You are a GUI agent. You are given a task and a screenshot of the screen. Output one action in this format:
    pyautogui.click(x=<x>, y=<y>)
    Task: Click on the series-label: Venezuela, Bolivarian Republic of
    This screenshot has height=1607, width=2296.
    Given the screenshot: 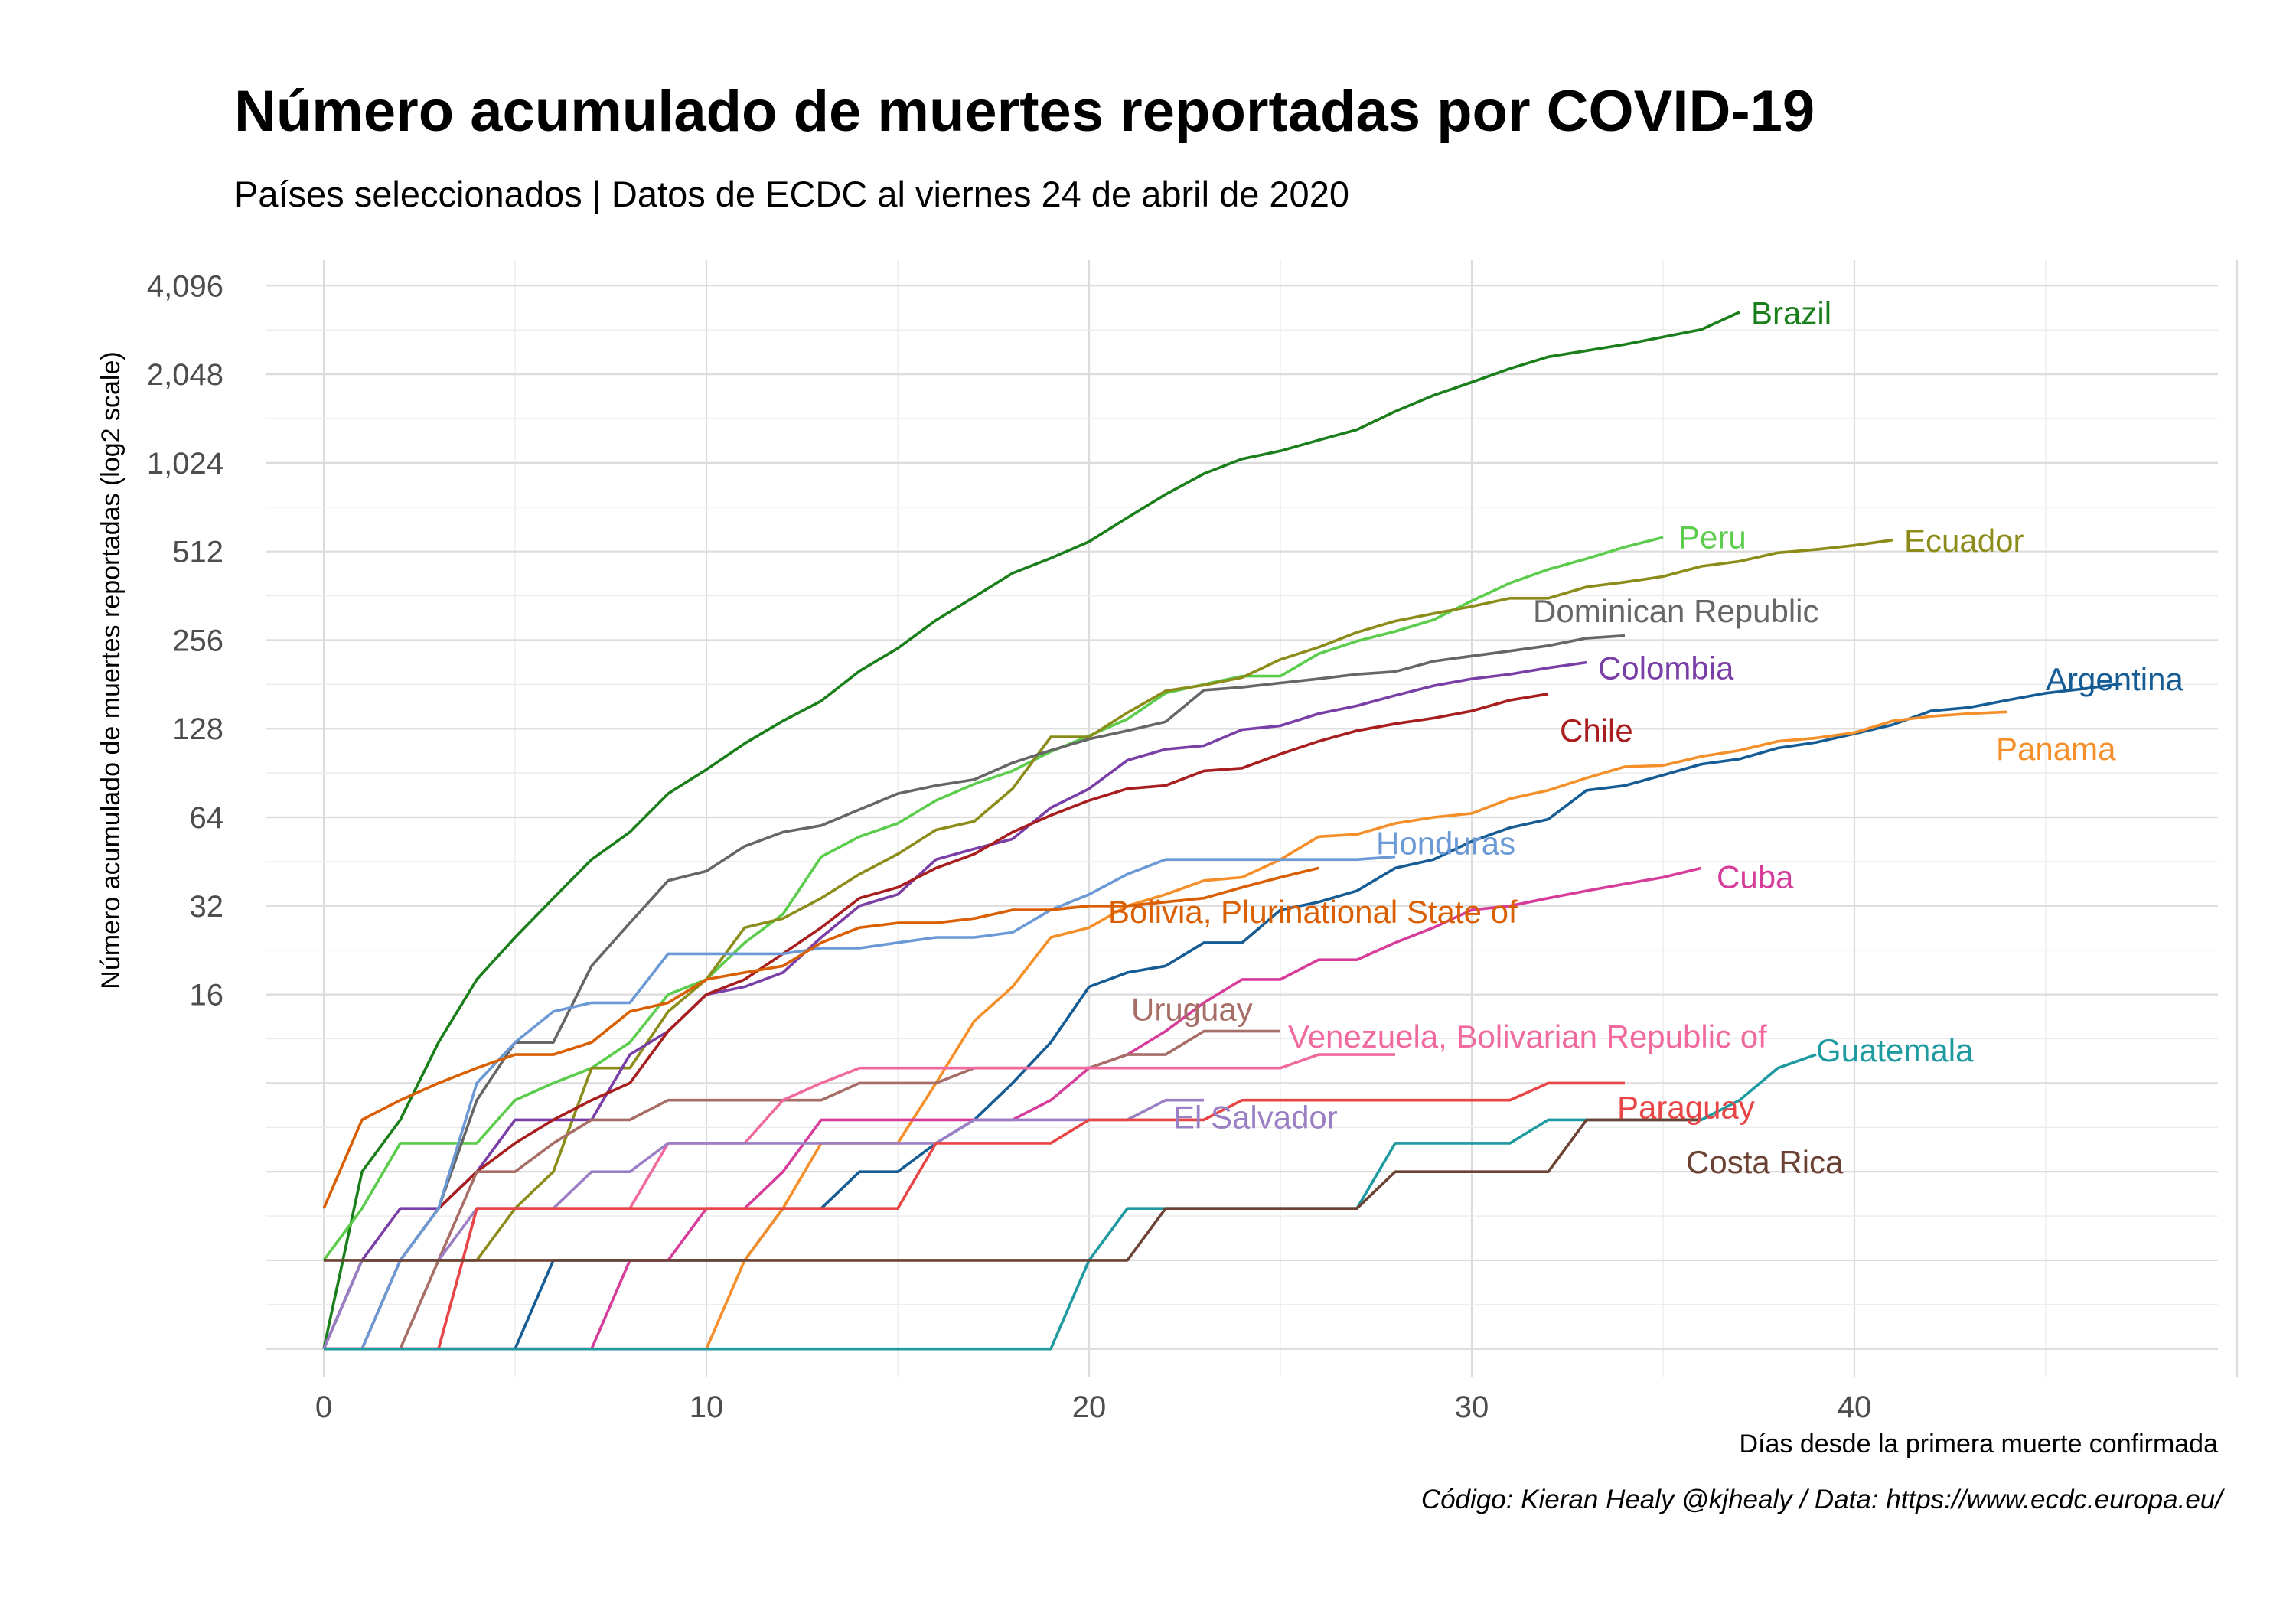 What is the action you would take?
    pyautogui.click(x=1527, y=1036)
    